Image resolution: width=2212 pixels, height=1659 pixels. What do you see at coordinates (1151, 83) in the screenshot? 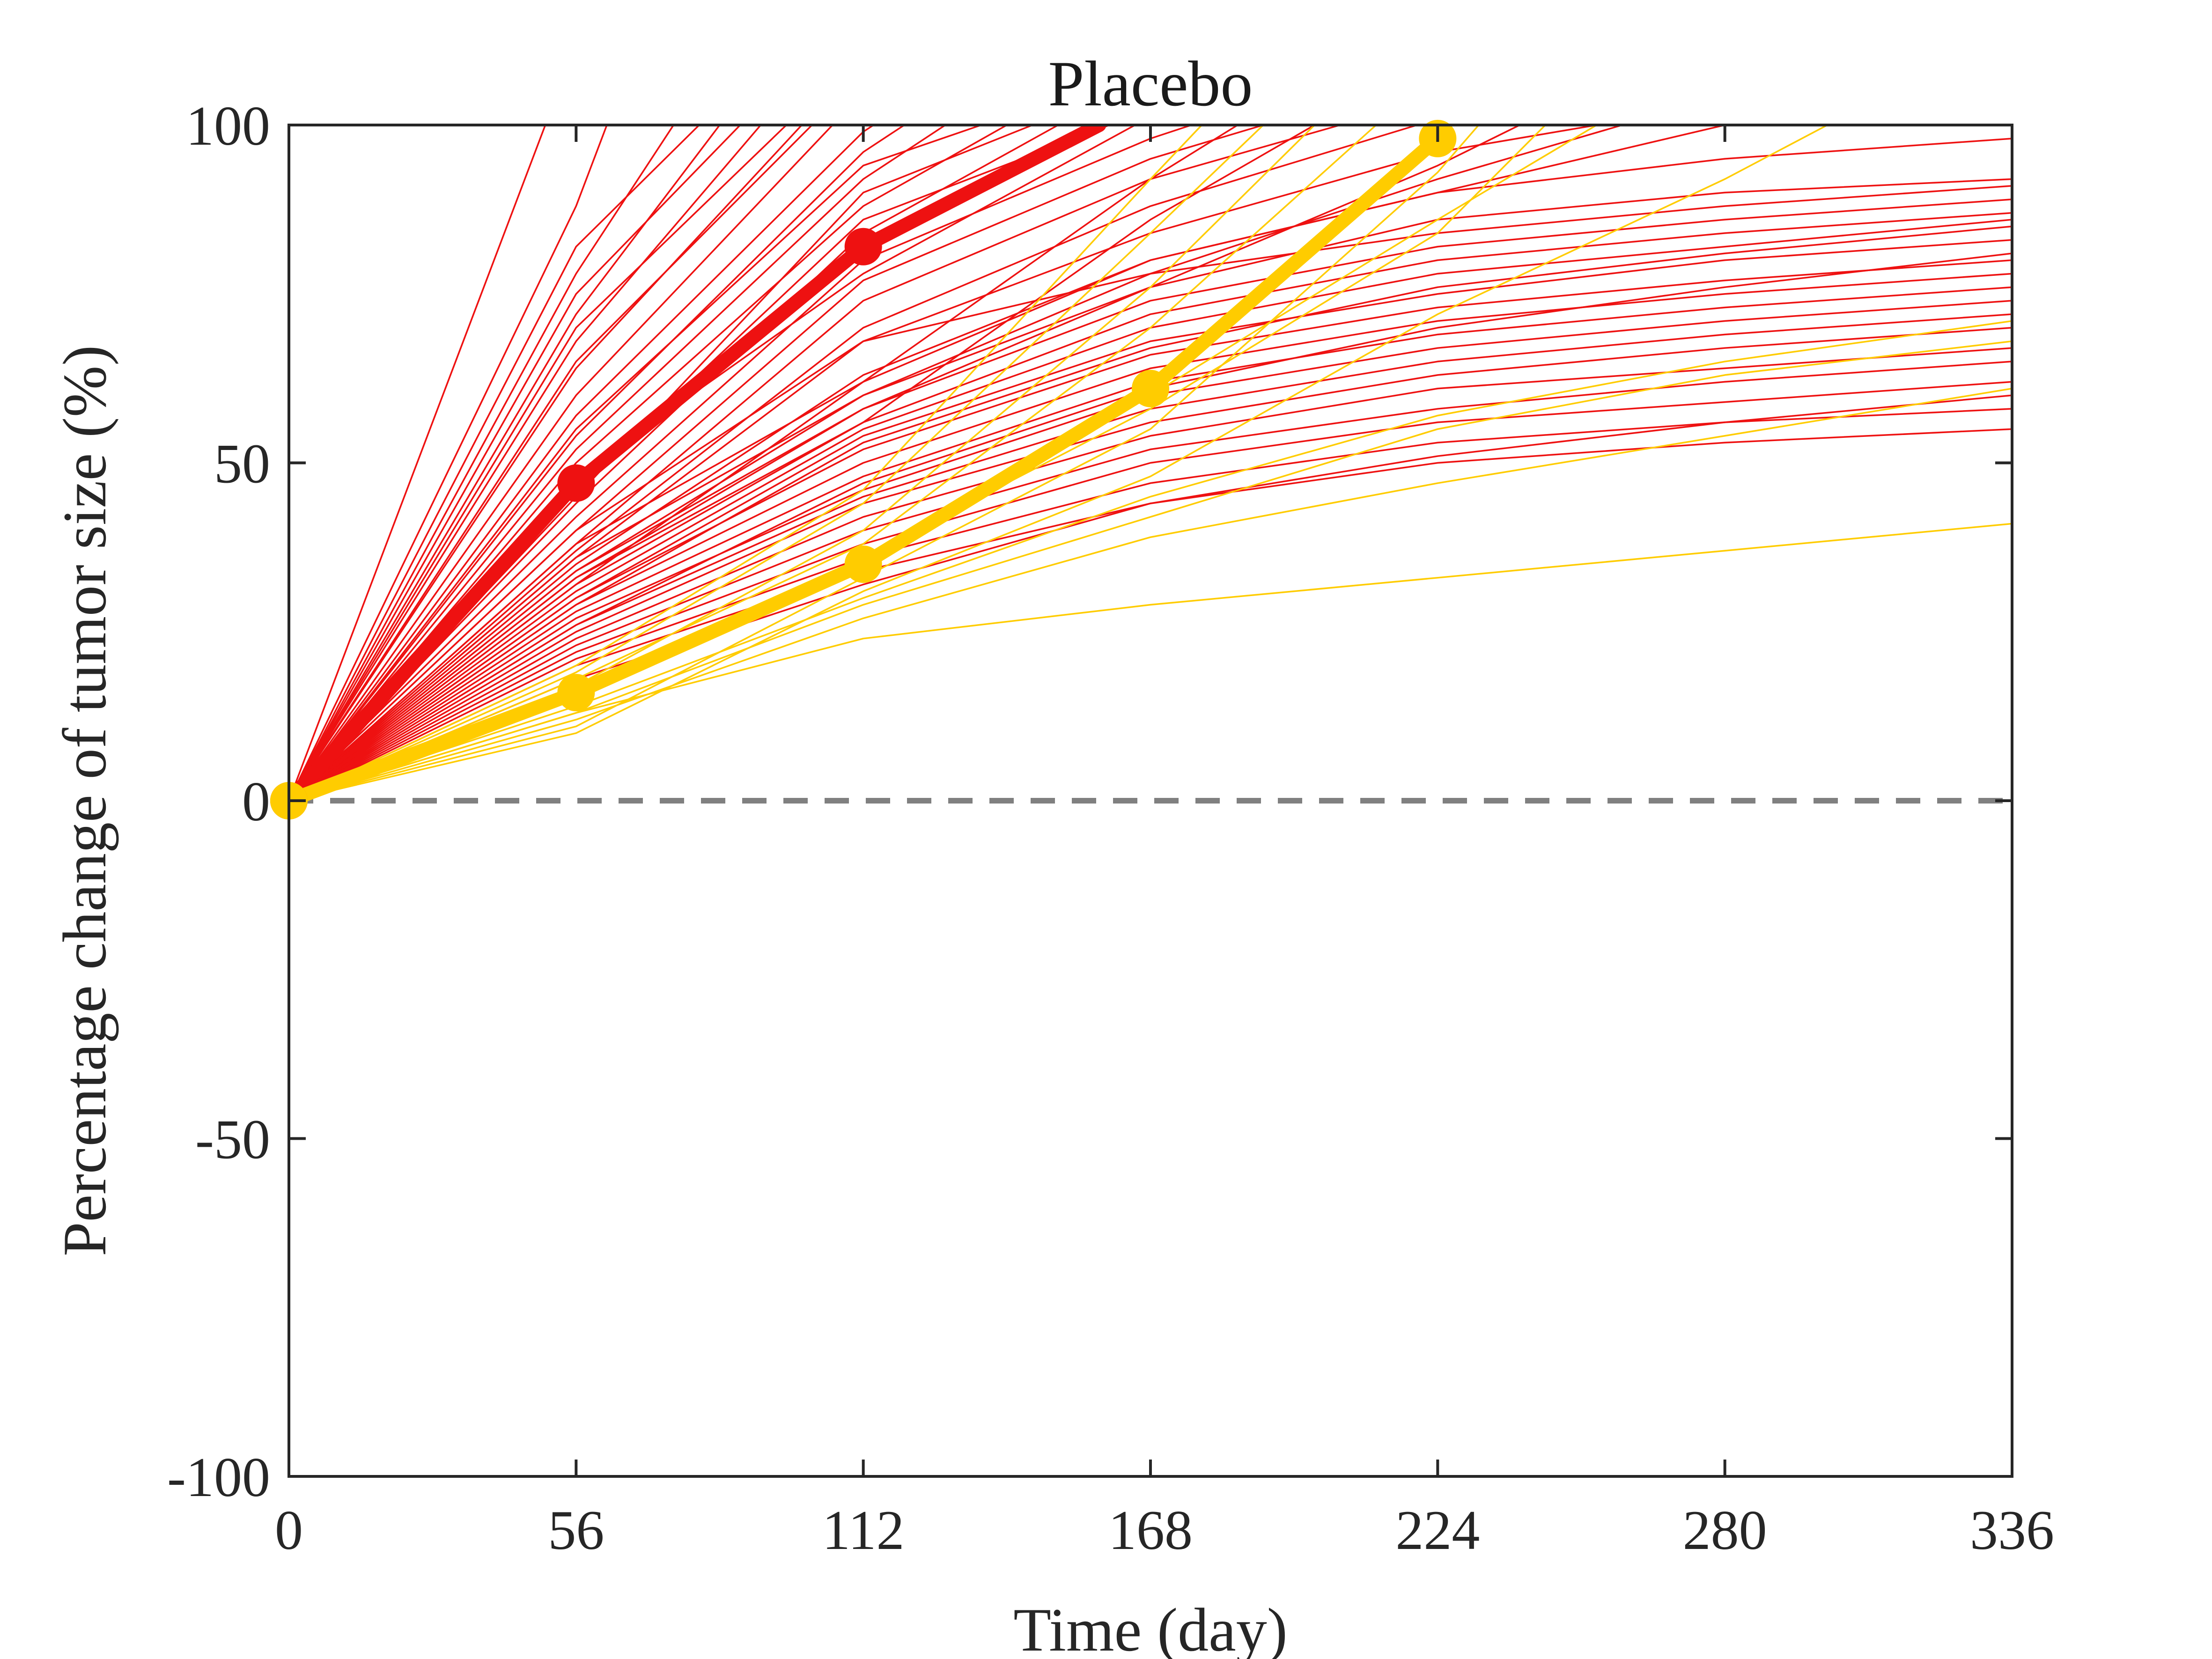
I see `chart-title: Placebo` at bounding box center [1151, 83].